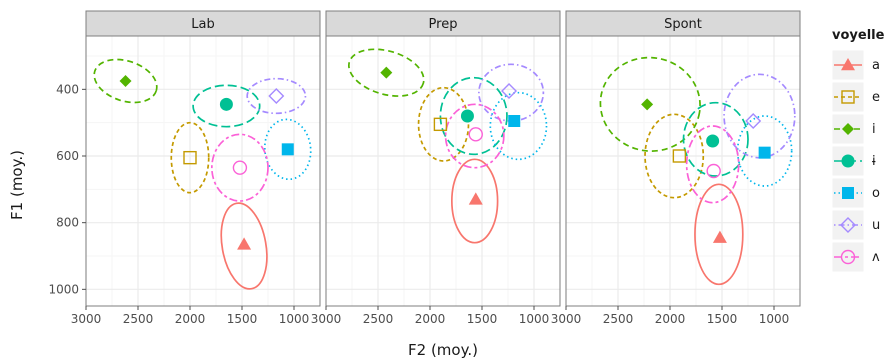  I want to click on ellipse-u, so click(276, 96).